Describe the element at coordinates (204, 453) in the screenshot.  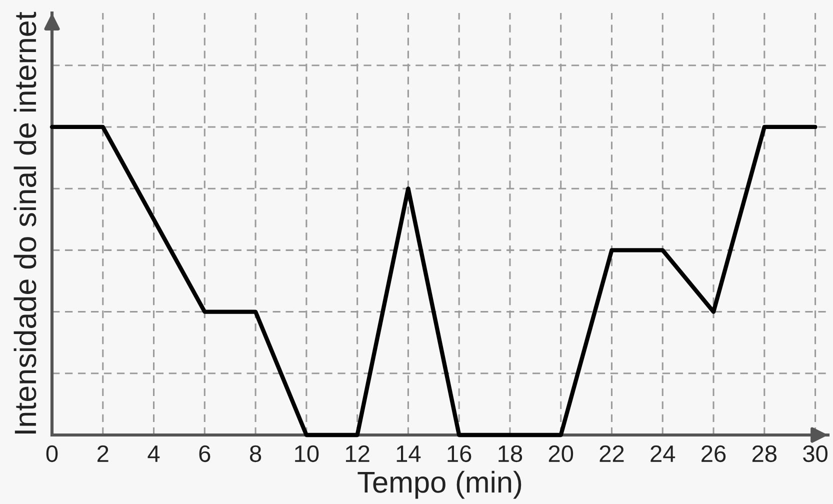
I see `x-tick-label: 6` at that location.